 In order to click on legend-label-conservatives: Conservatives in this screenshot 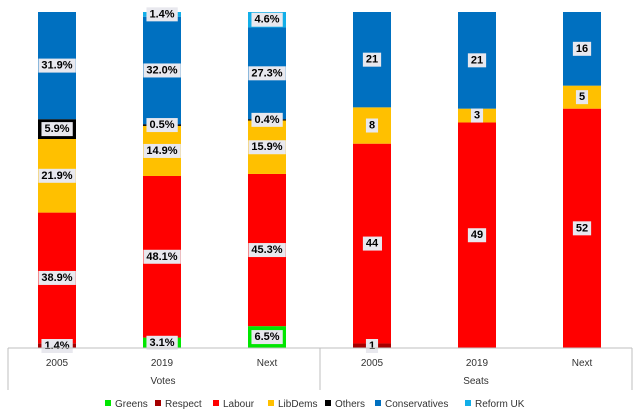, I will do `click(416, 404)`.